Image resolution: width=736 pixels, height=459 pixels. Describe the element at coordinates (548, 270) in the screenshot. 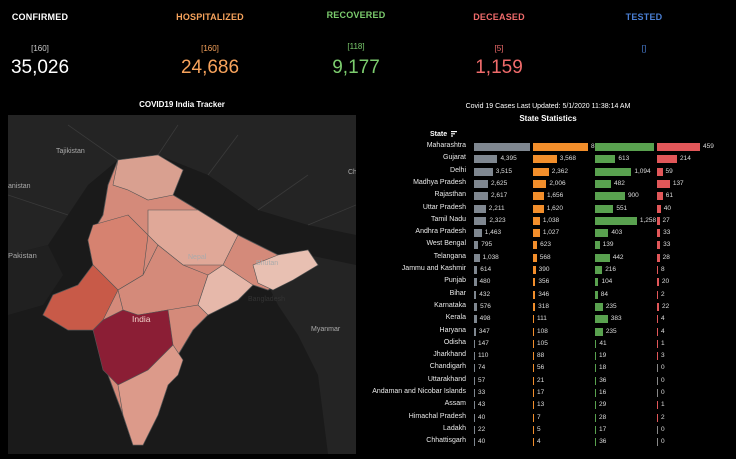

I see `table-row: Jammu and Kashmir 614 390 216 8` at that location.